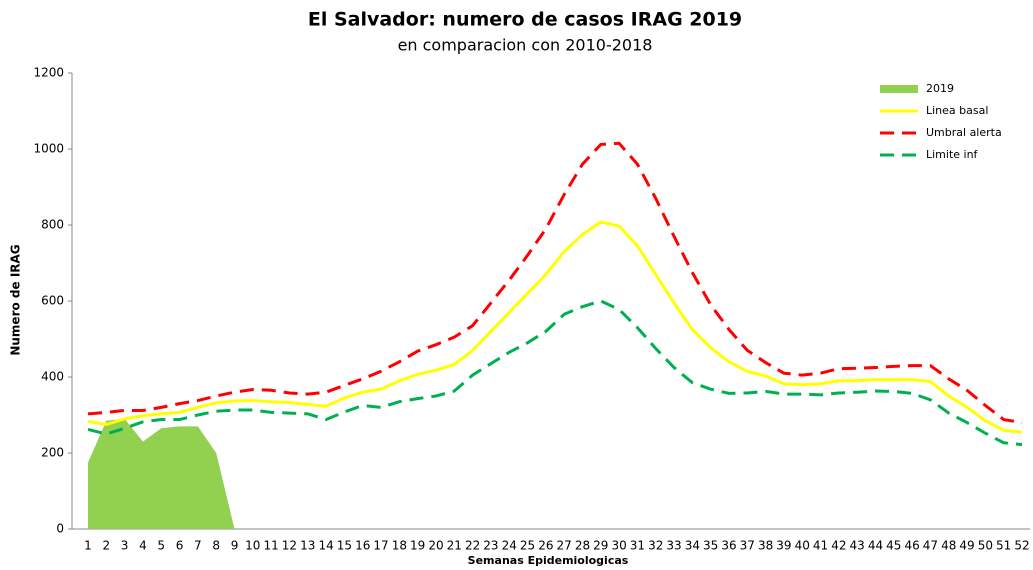  What do you see at coordinates (52, 225) in the screenshot?
I see `y-tick-label: 800` at bounding box center [52, 225].